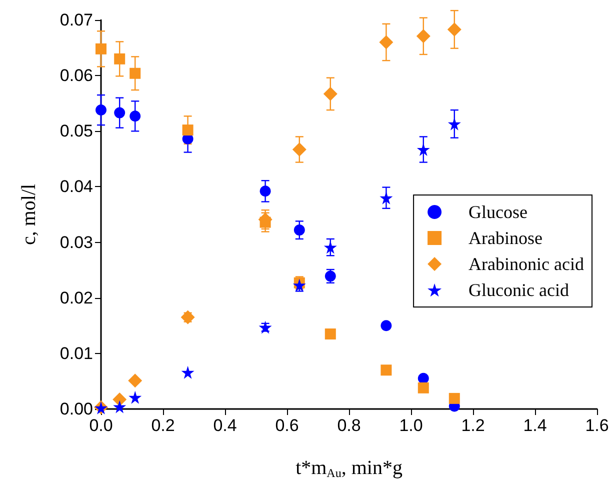  What do you see at coordinates (76, 131) in the screenshot?
I see `y-tick-label: 0.05` at bounding box center [76, 131].